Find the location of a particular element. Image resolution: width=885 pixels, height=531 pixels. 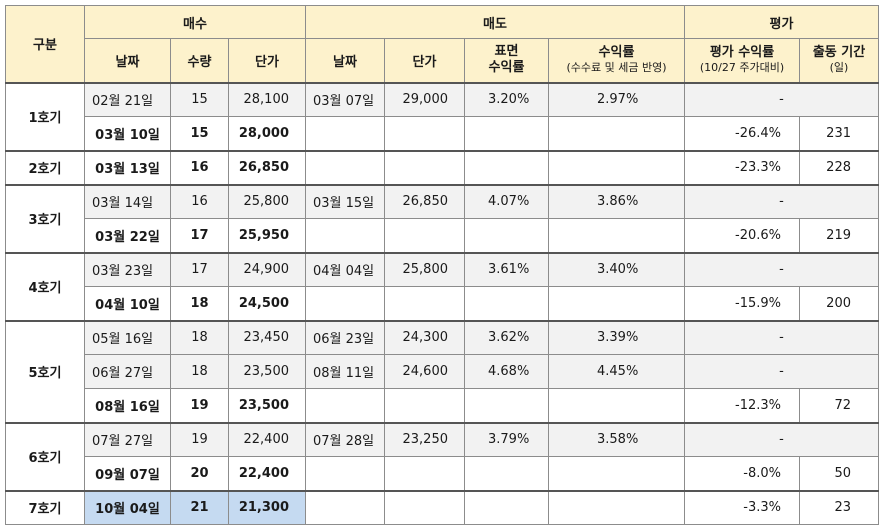

buy-price: 25,800 is located at coordinates (267, 201).